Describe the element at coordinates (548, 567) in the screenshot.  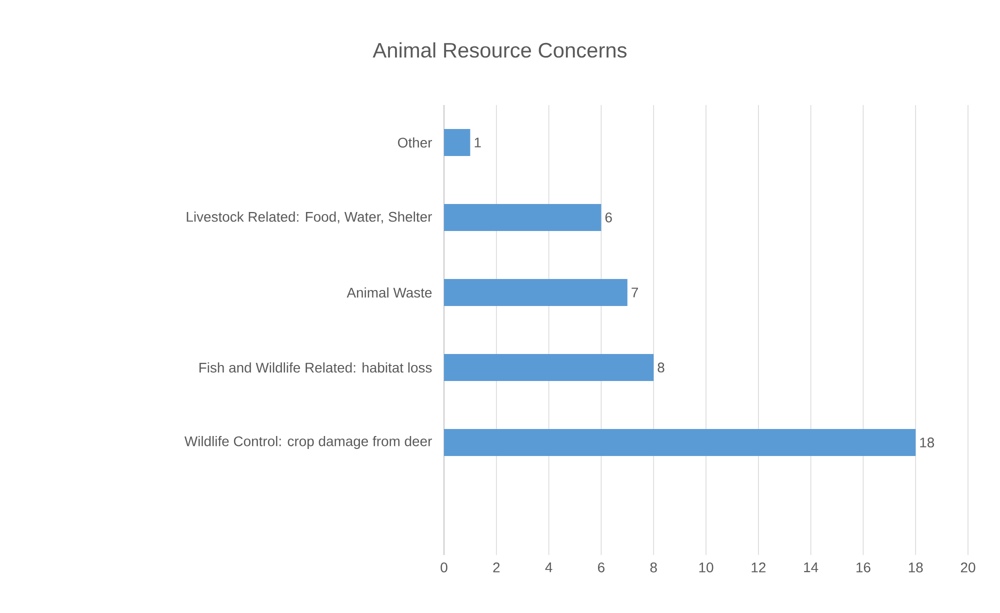
I see `x-tick-label: 4` at that location.